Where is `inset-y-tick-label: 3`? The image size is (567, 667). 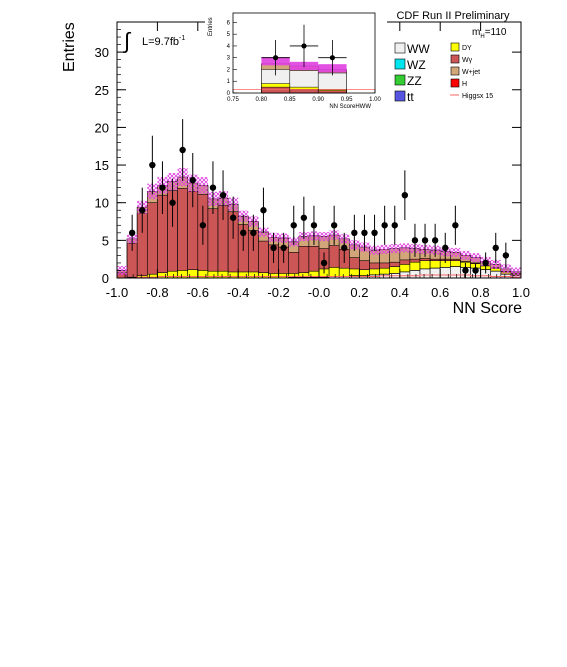
inset-y-tick-label: 3 is located at coordinates (229, 59).